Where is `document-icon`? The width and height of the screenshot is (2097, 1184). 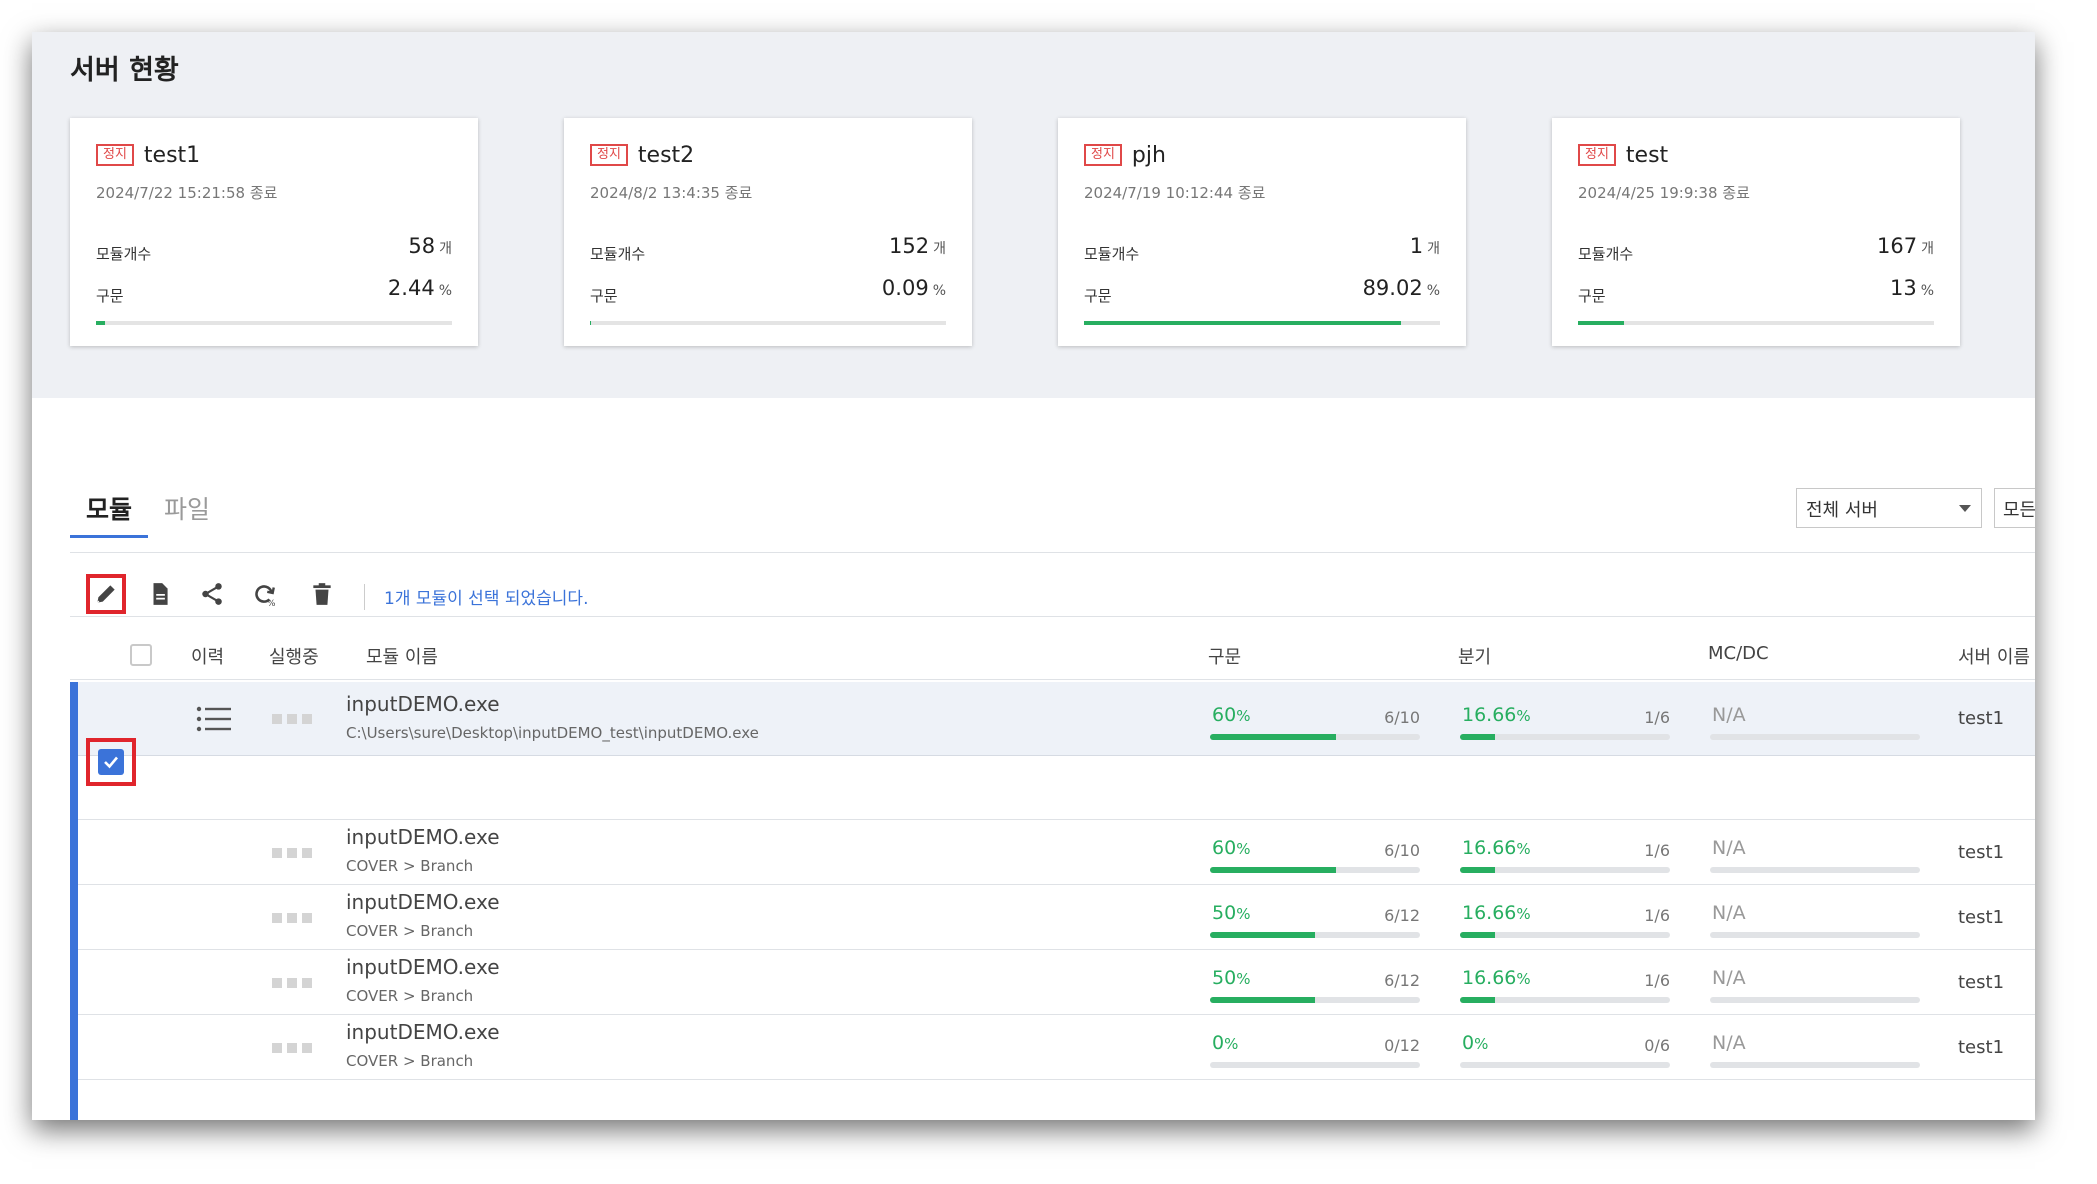 document-icon is located at coordinates (160, 594).